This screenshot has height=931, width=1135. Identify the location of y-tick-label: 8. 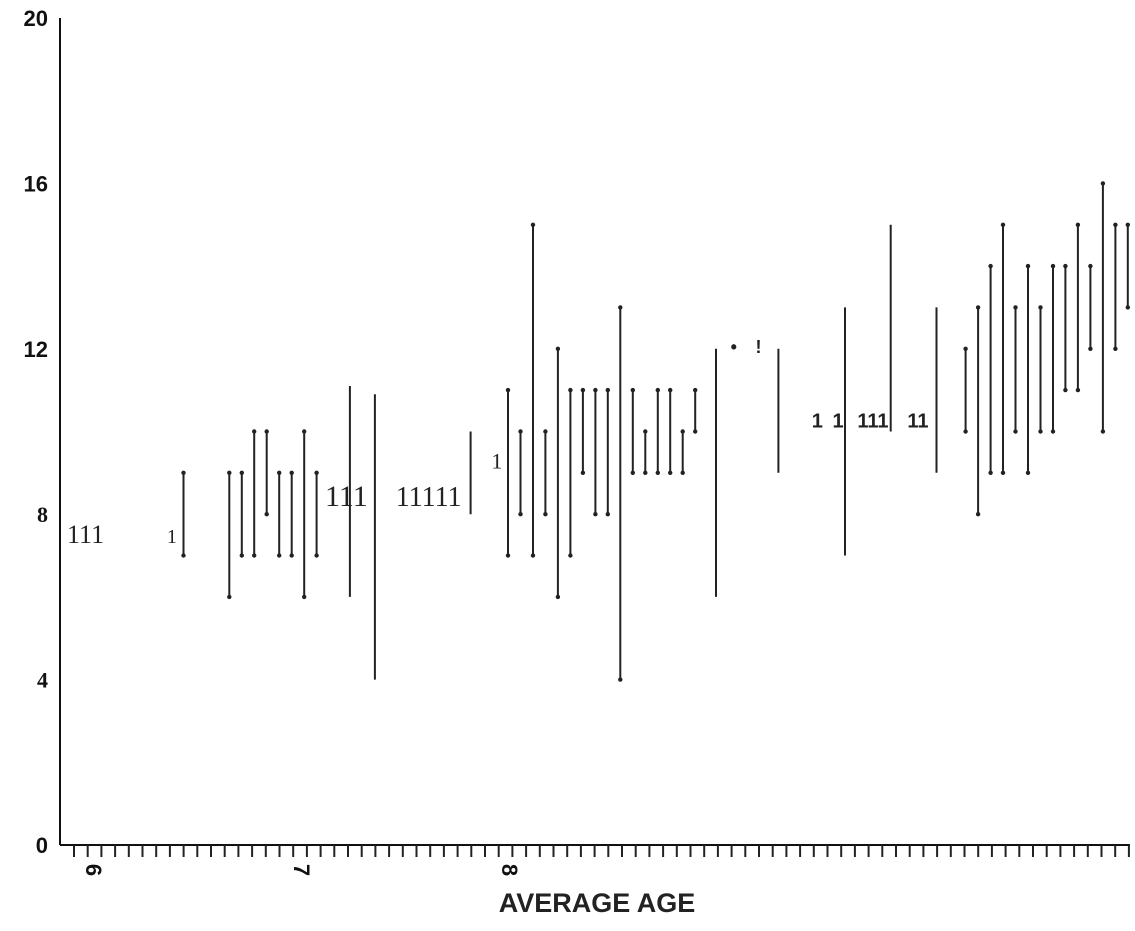
(42, 514).